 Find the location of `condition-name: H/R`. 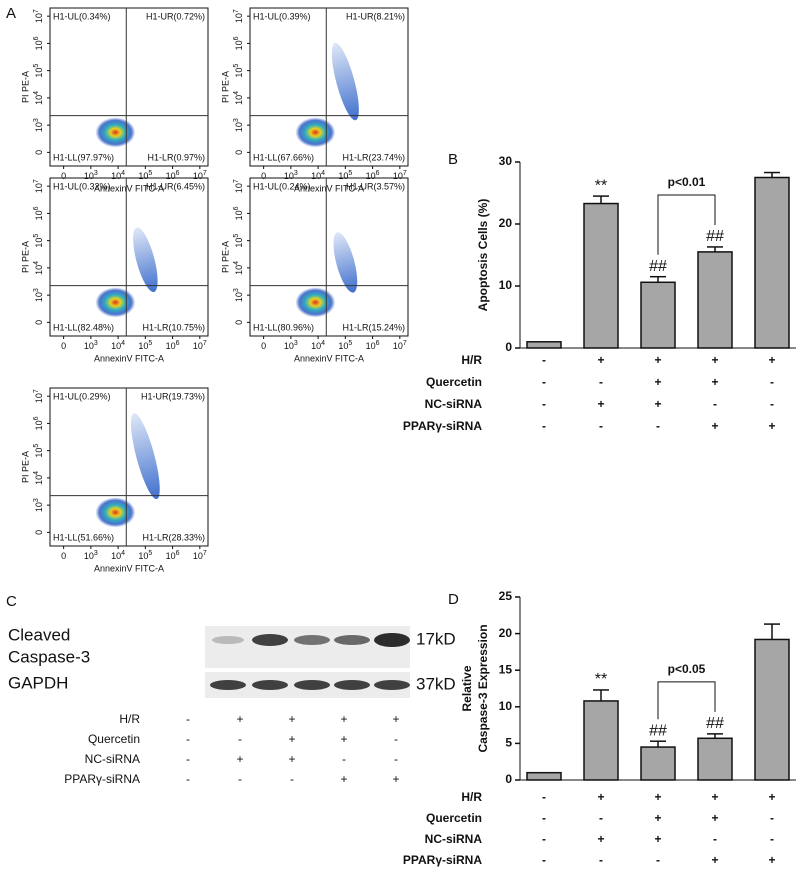

condition-name: H/R is located at coordinates (471, 360).